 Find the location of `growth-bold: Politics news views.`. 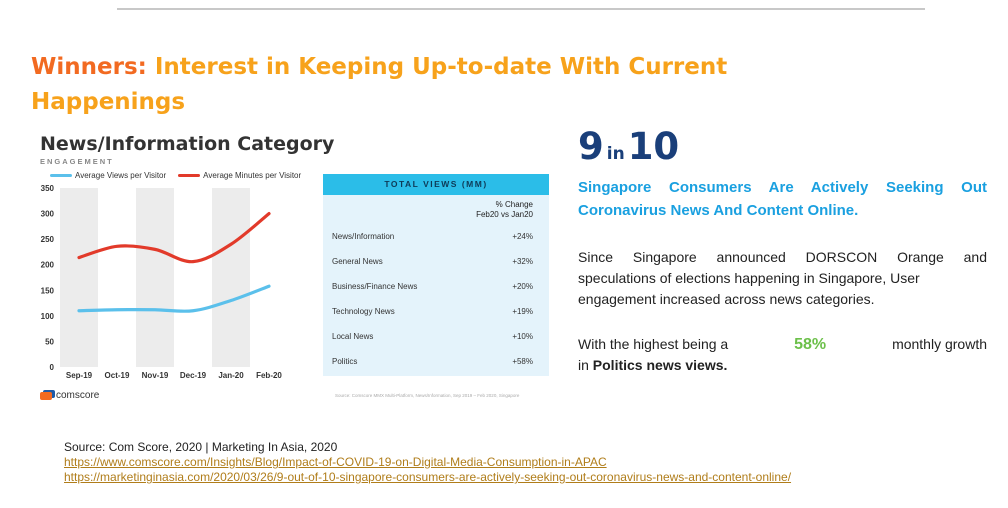

growth-bold: Politics news views. is located at coordinates (660, 365).